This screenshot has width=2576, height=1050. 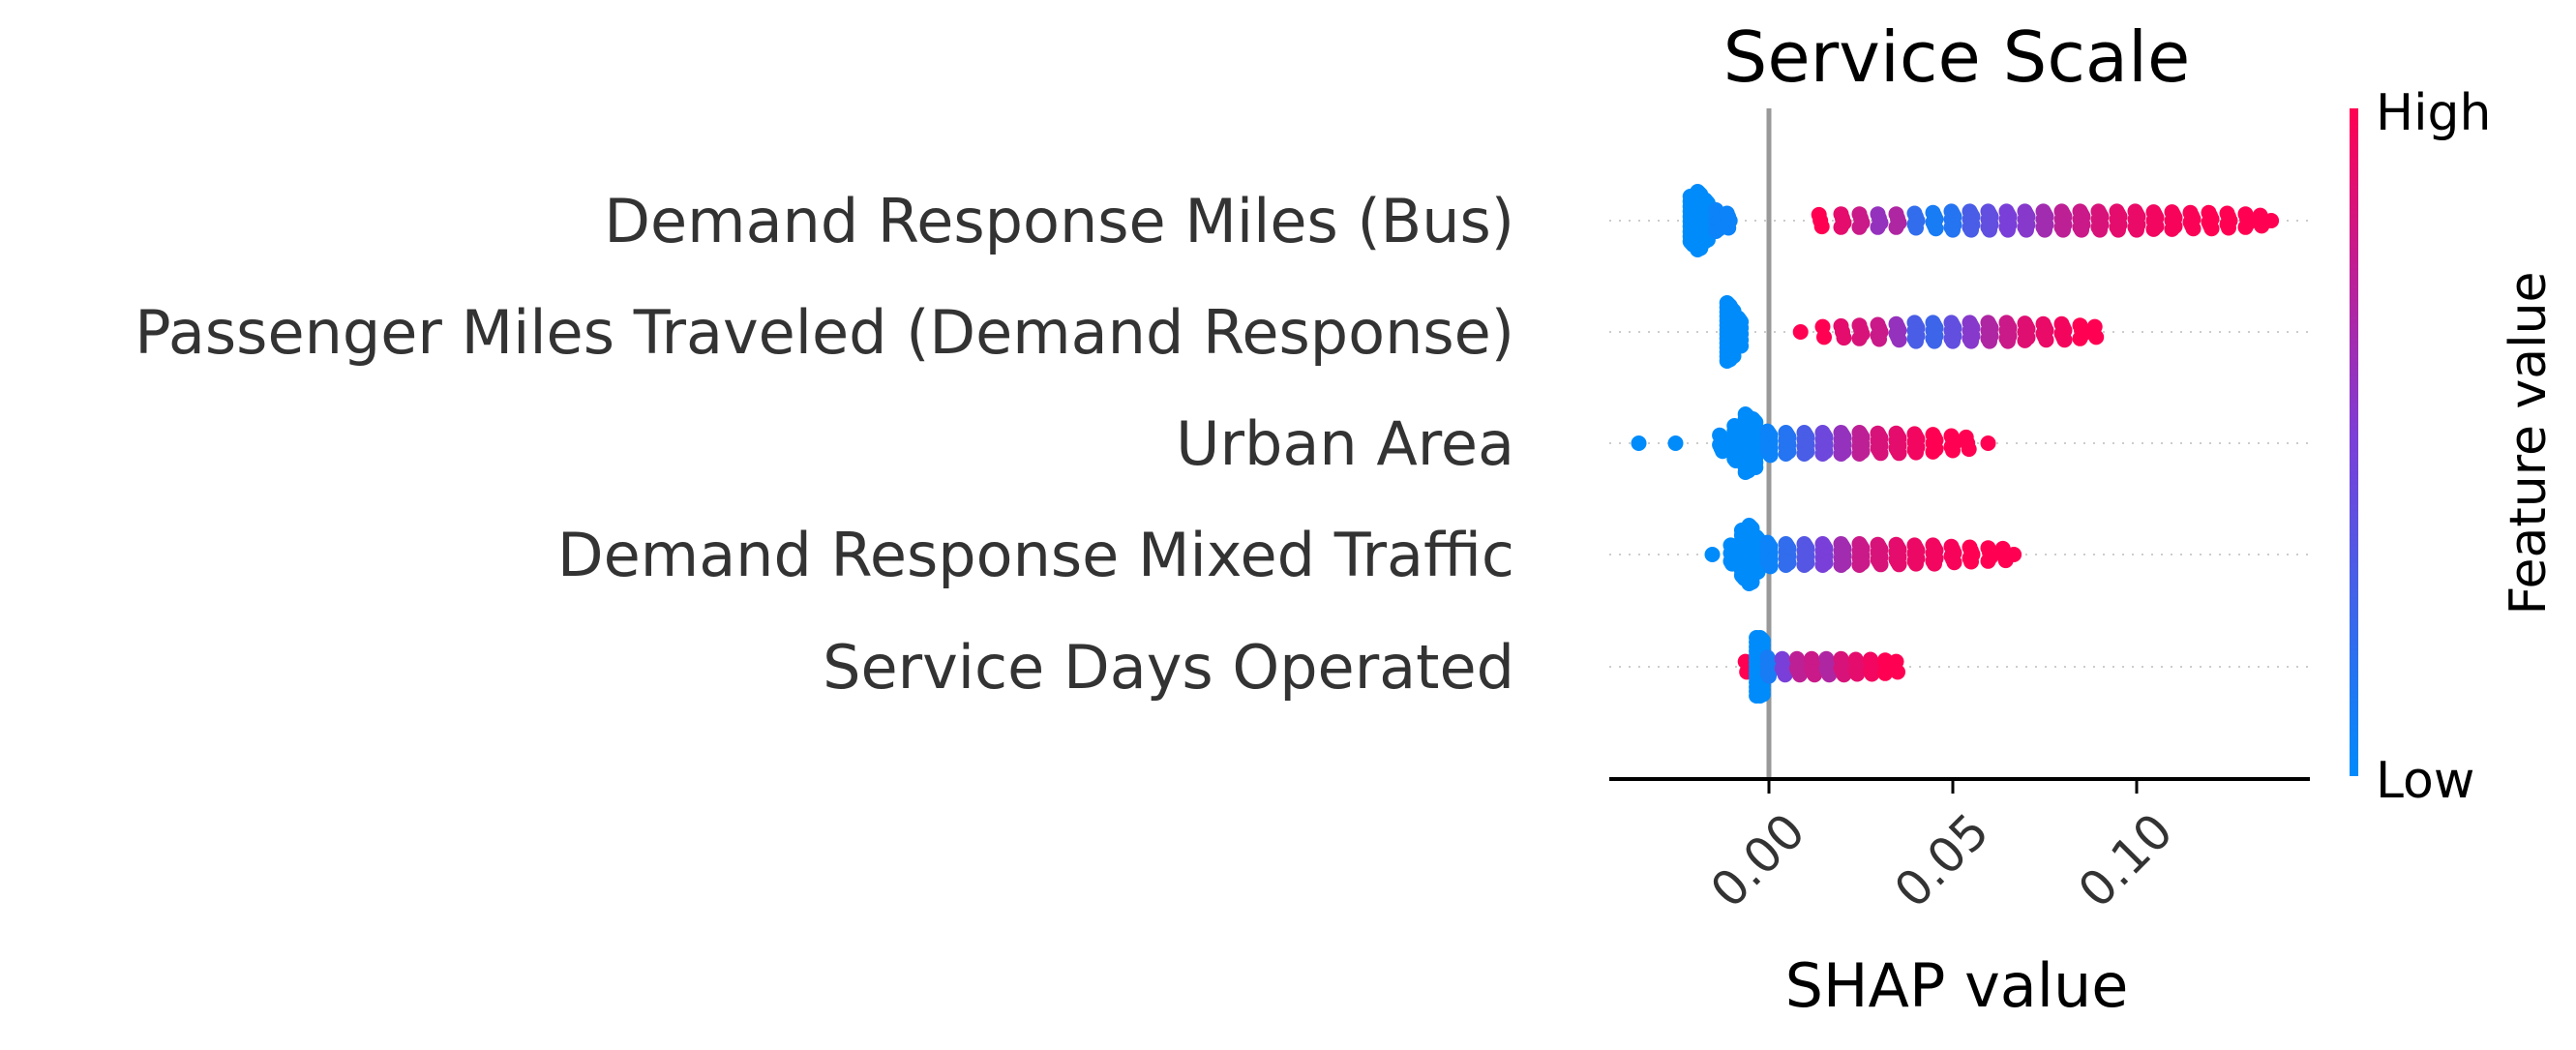 I want to click on colorbar-low-label: Low, so click(x=2425, y=781).